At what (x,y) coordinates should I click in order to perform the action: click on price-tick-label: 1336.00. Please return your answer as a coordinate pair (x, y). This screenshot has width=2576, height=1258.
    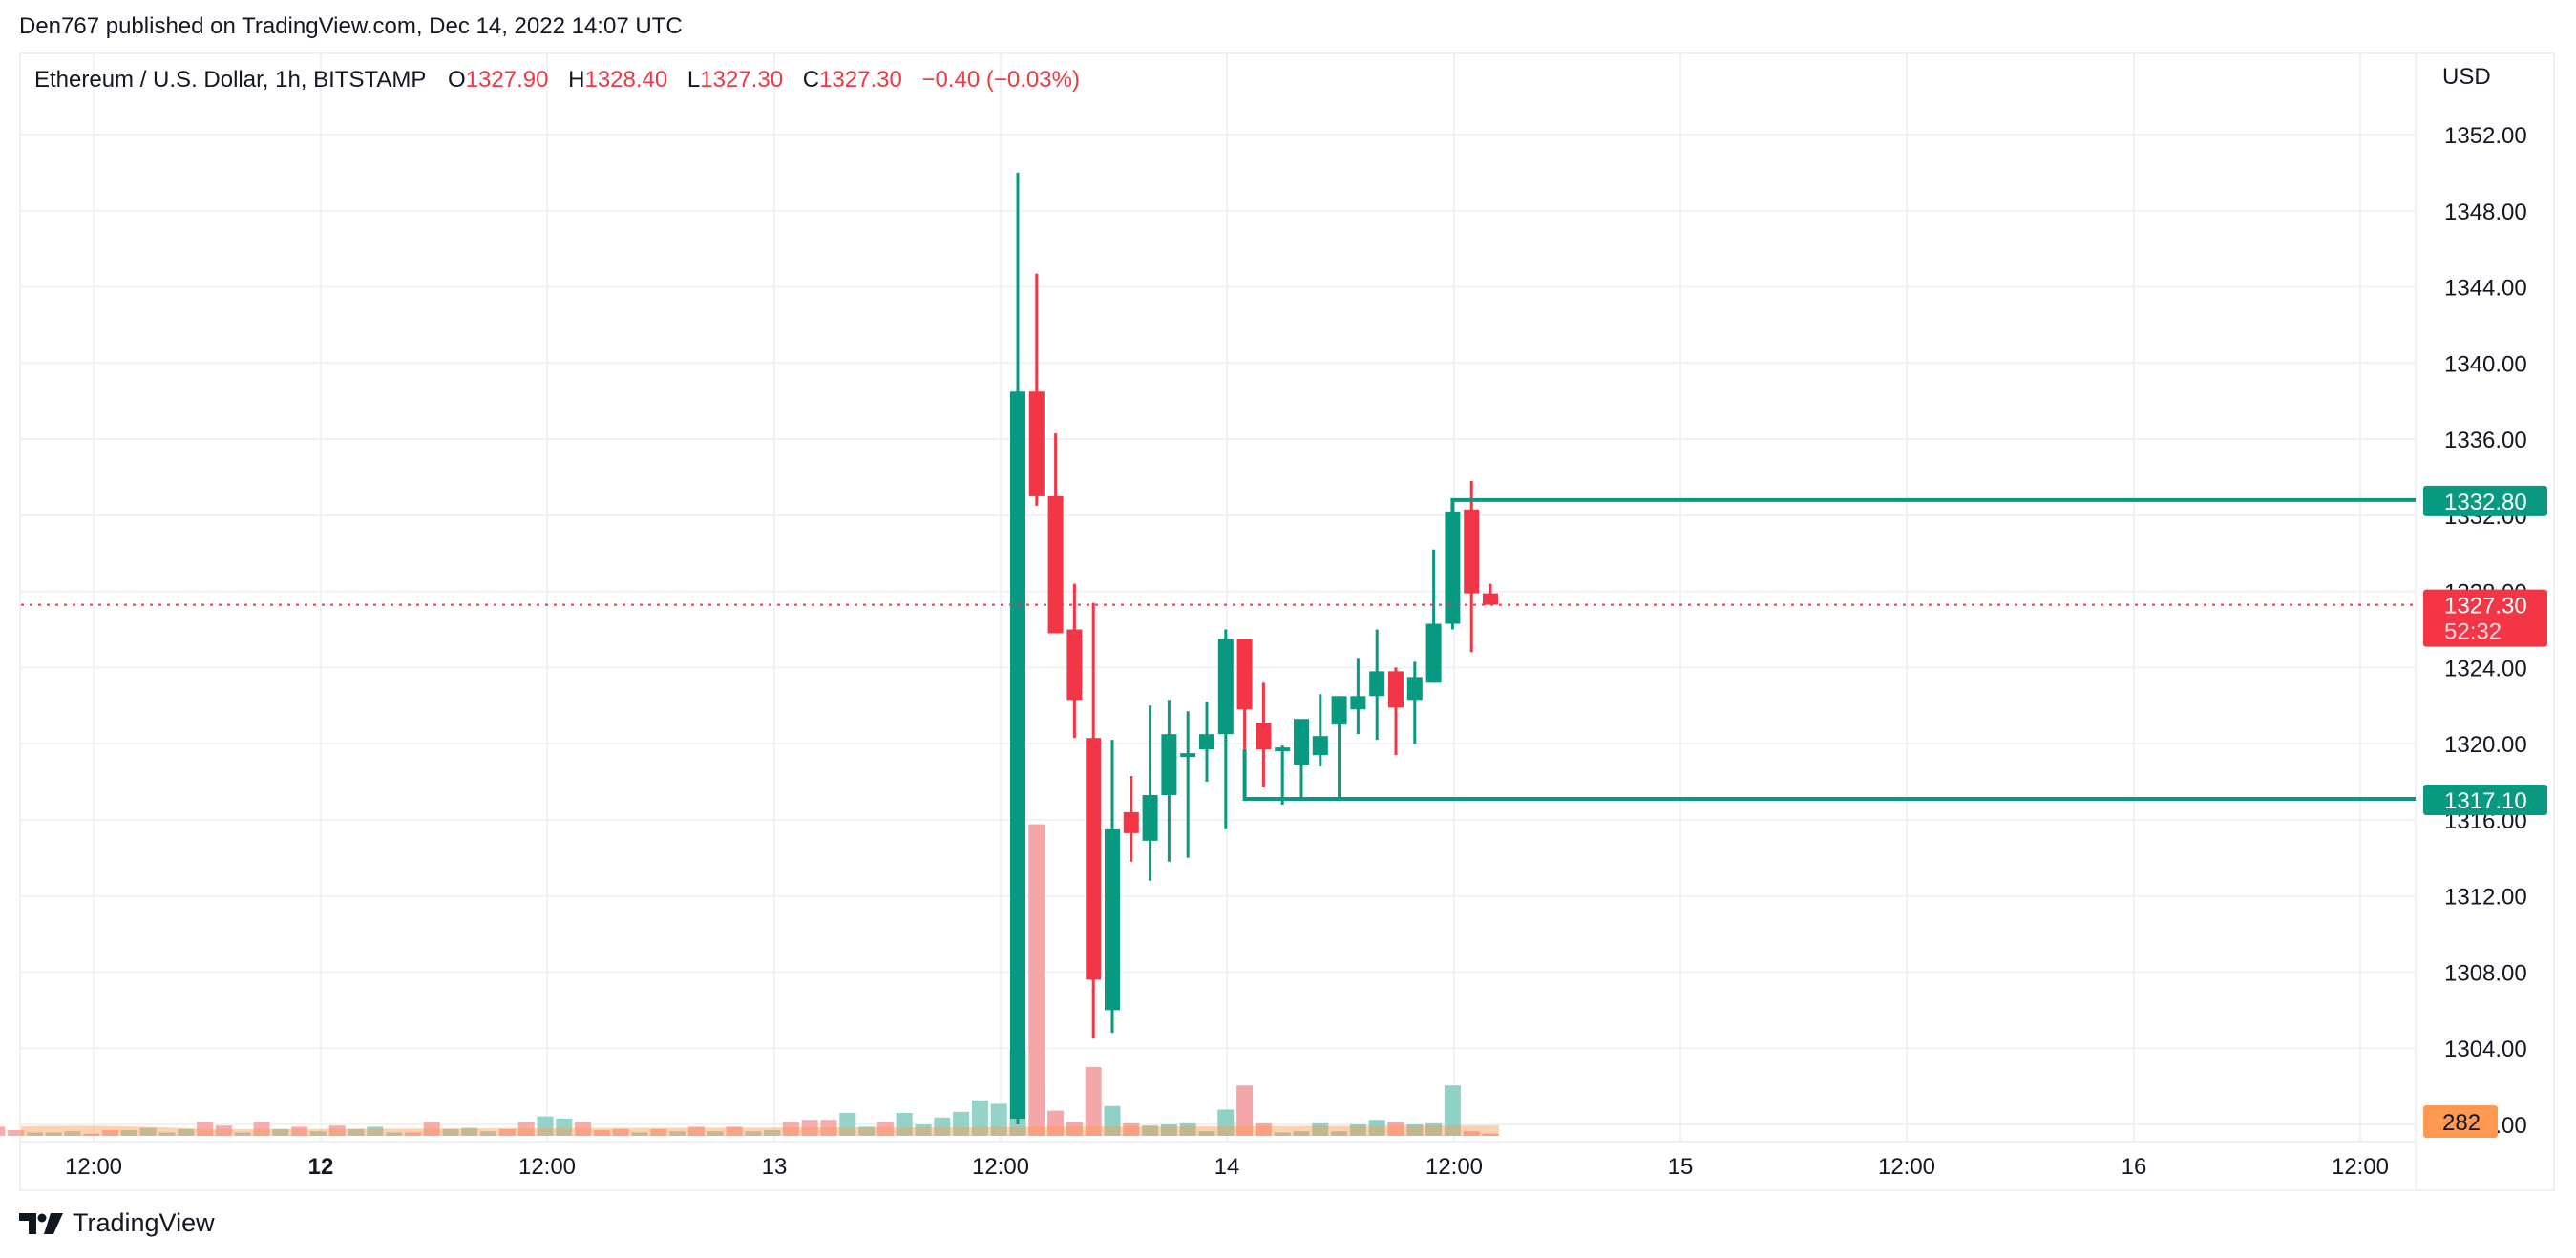
    Looking at the image, I should click on (2485, 441).